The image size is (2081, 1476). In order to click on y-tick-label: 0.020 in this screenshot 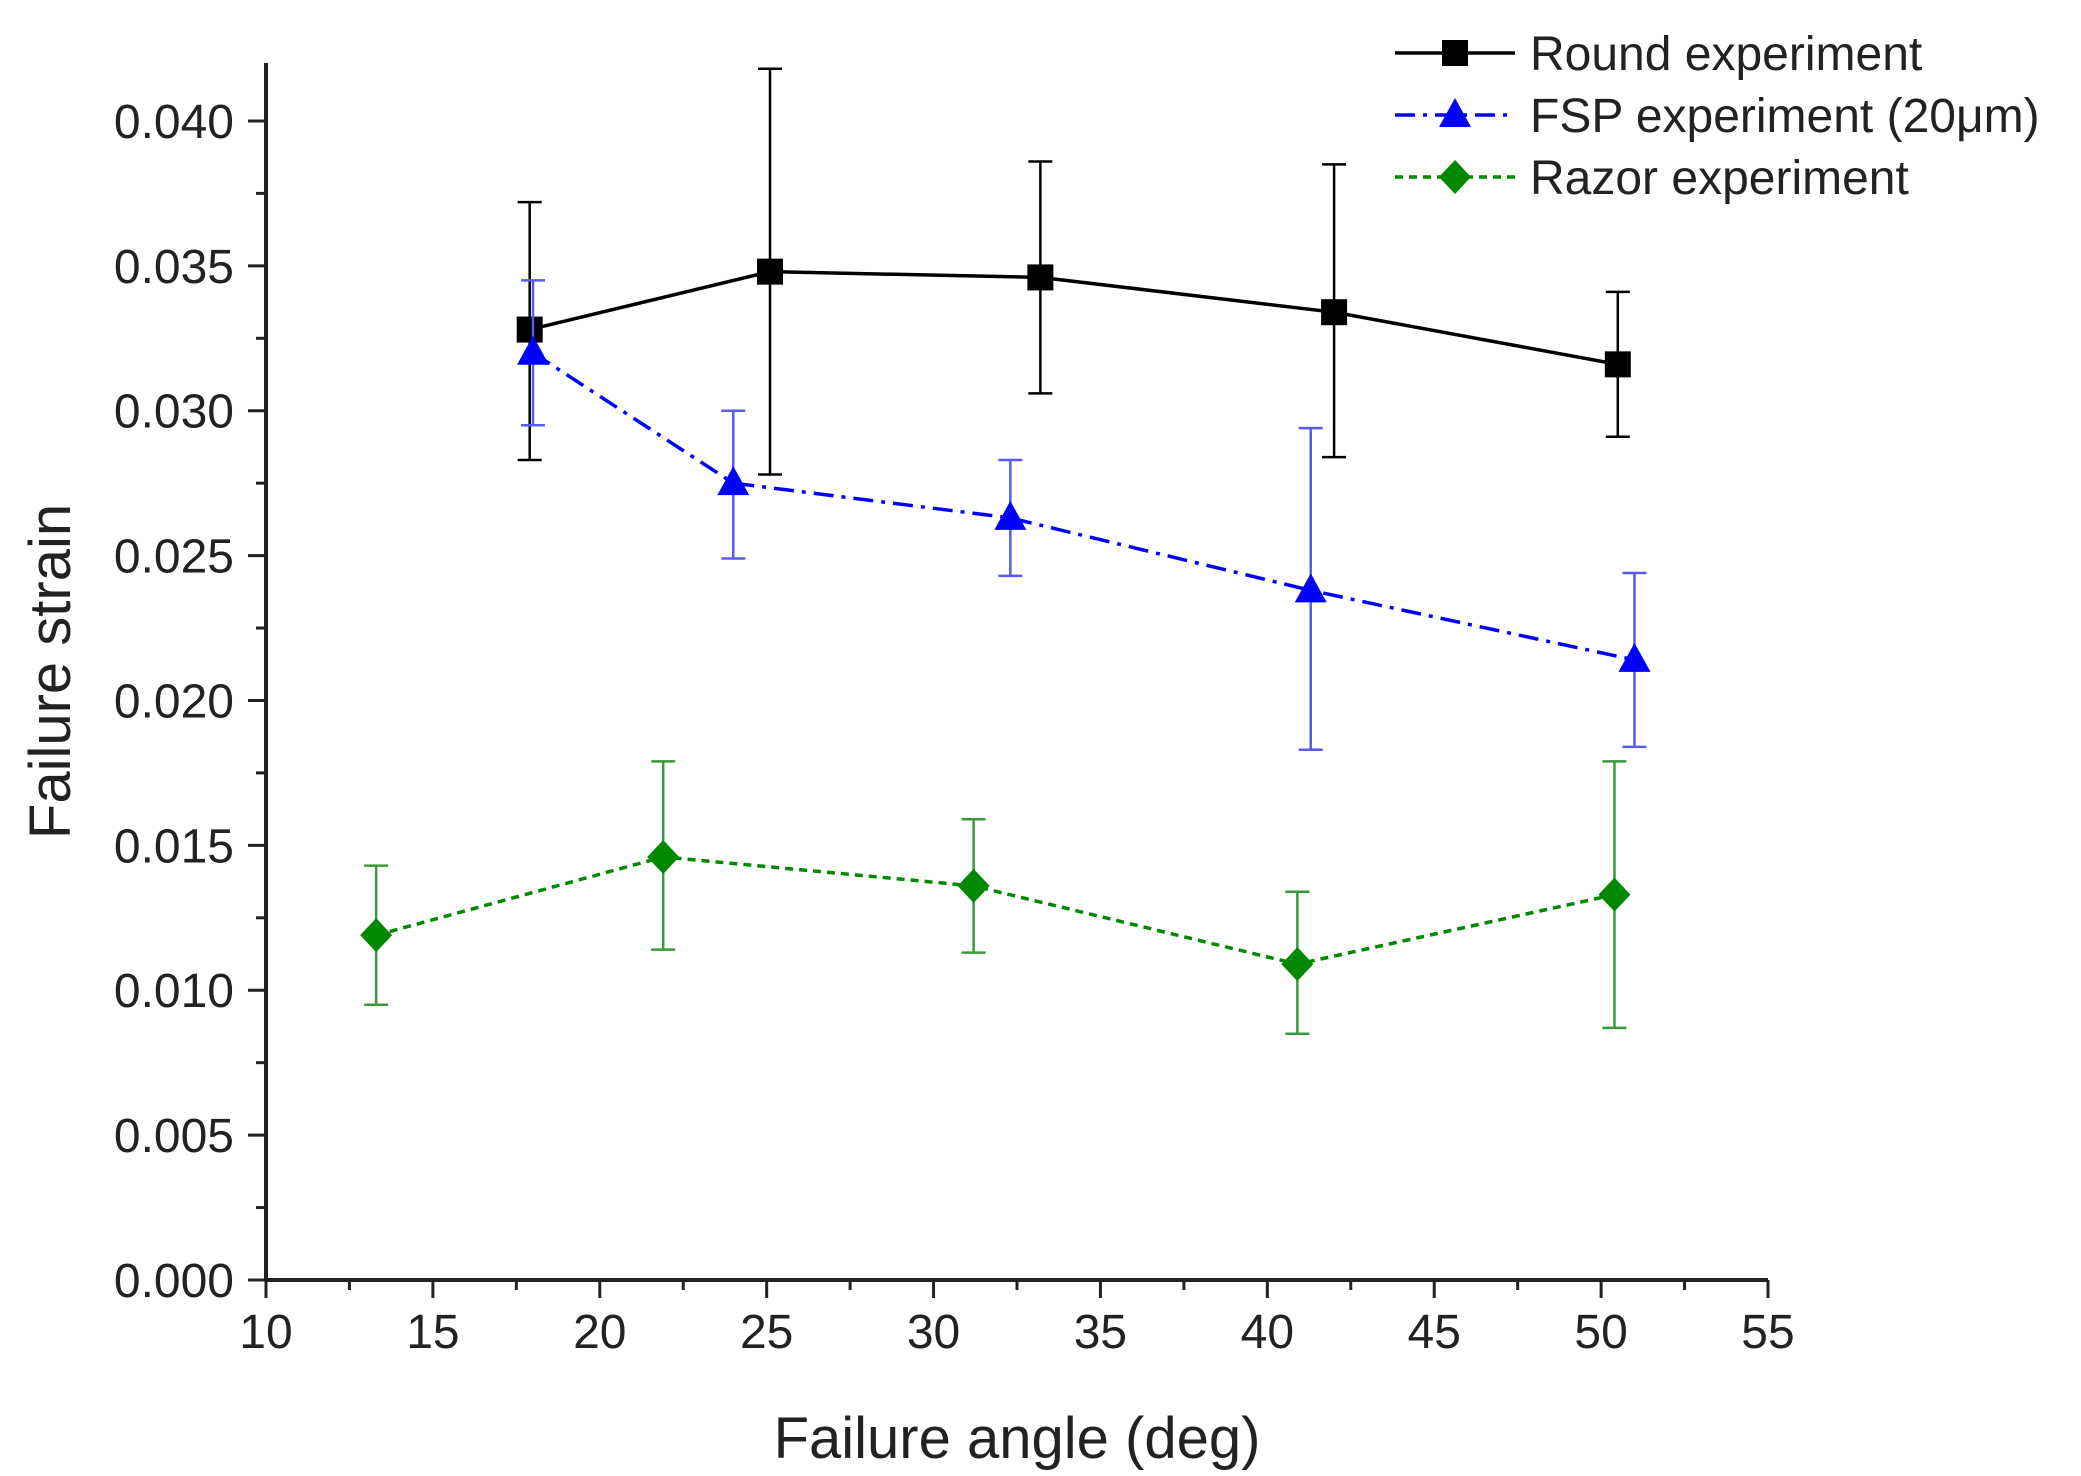, I will do `click(174, 701)`.